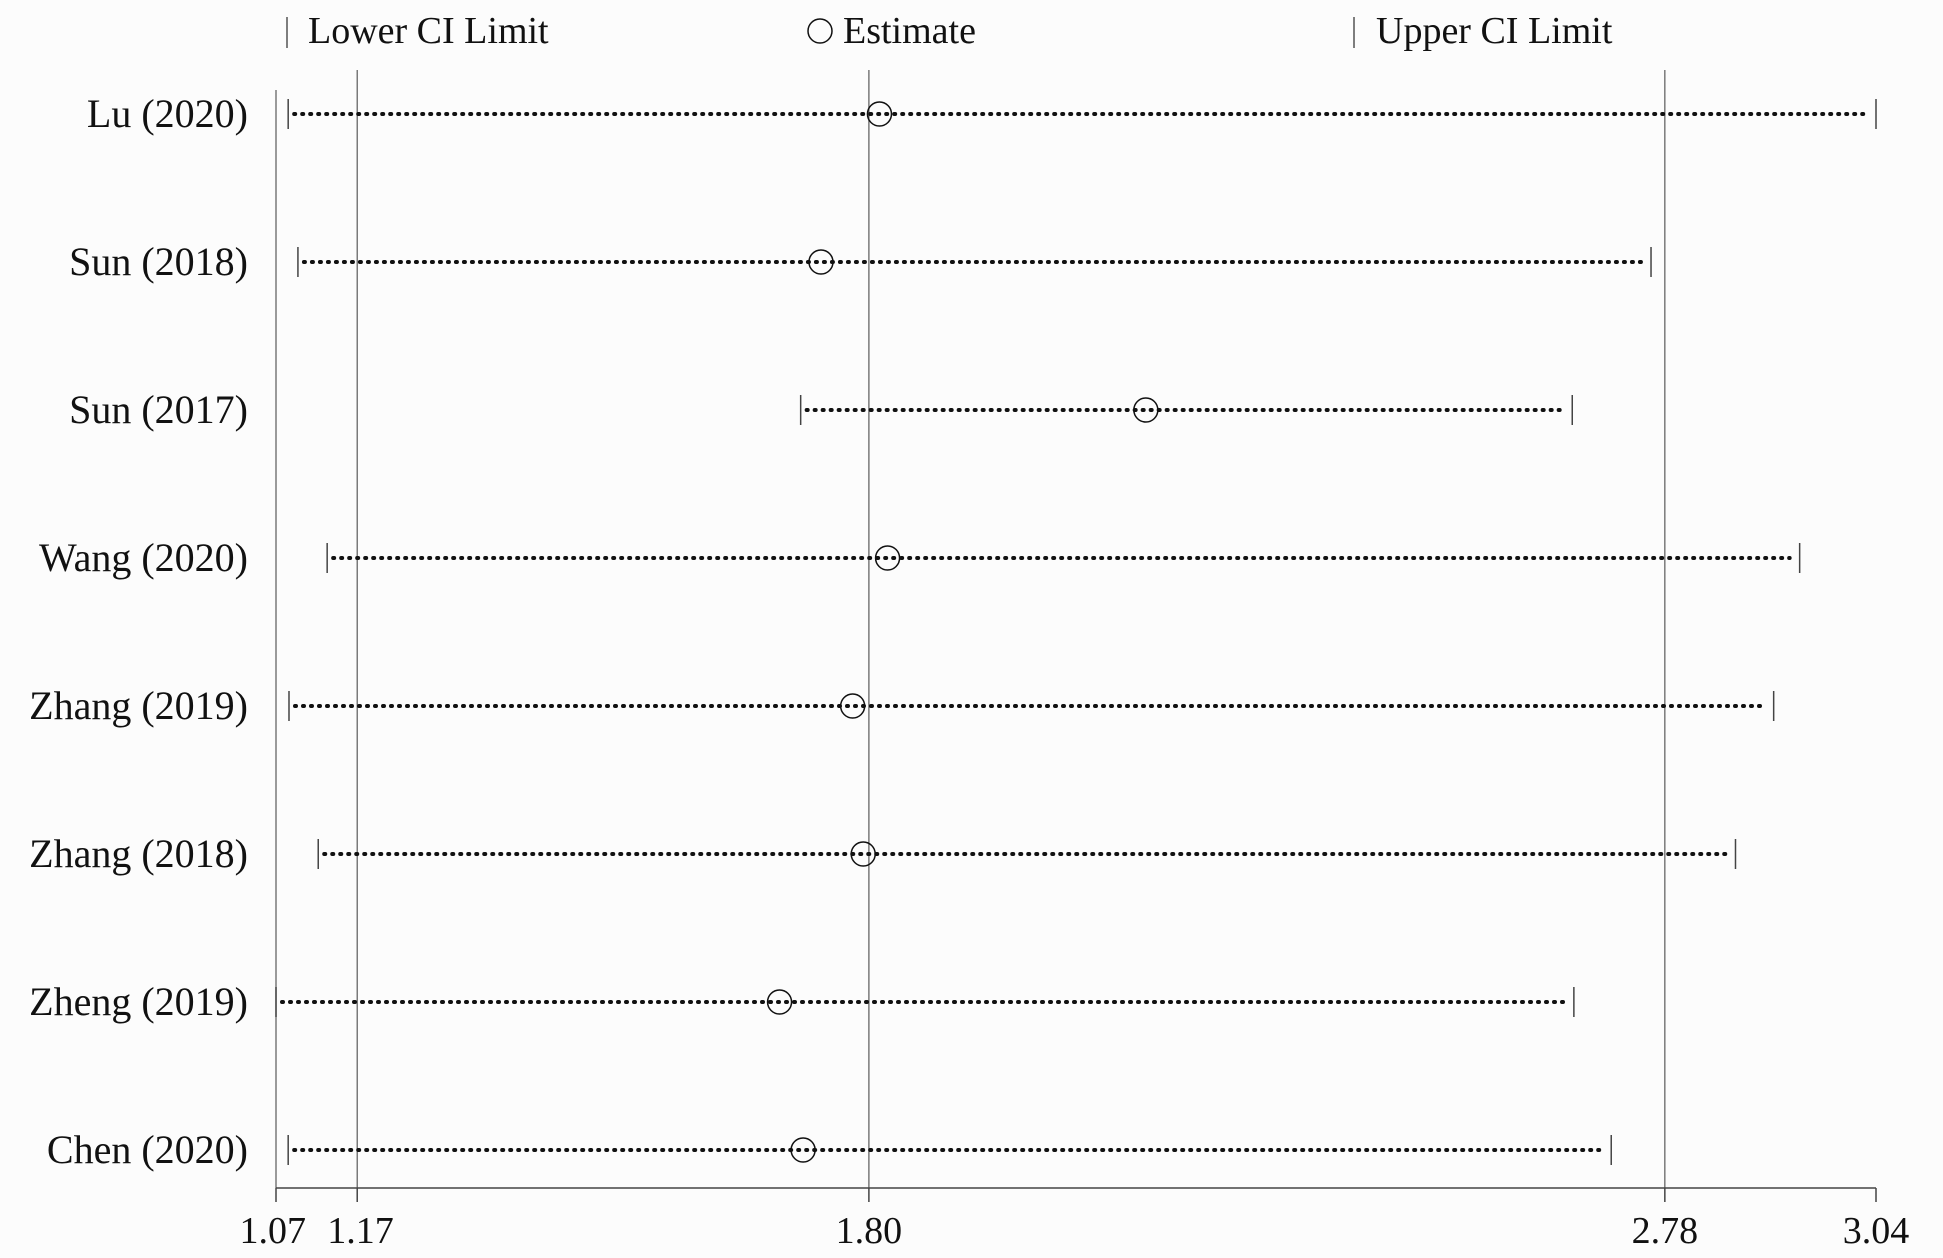 The image size is (1943, 1258). Describe the element at coordinates (143, 557) in the screenshot. I see `study-label: Wang (2020)` at that location.